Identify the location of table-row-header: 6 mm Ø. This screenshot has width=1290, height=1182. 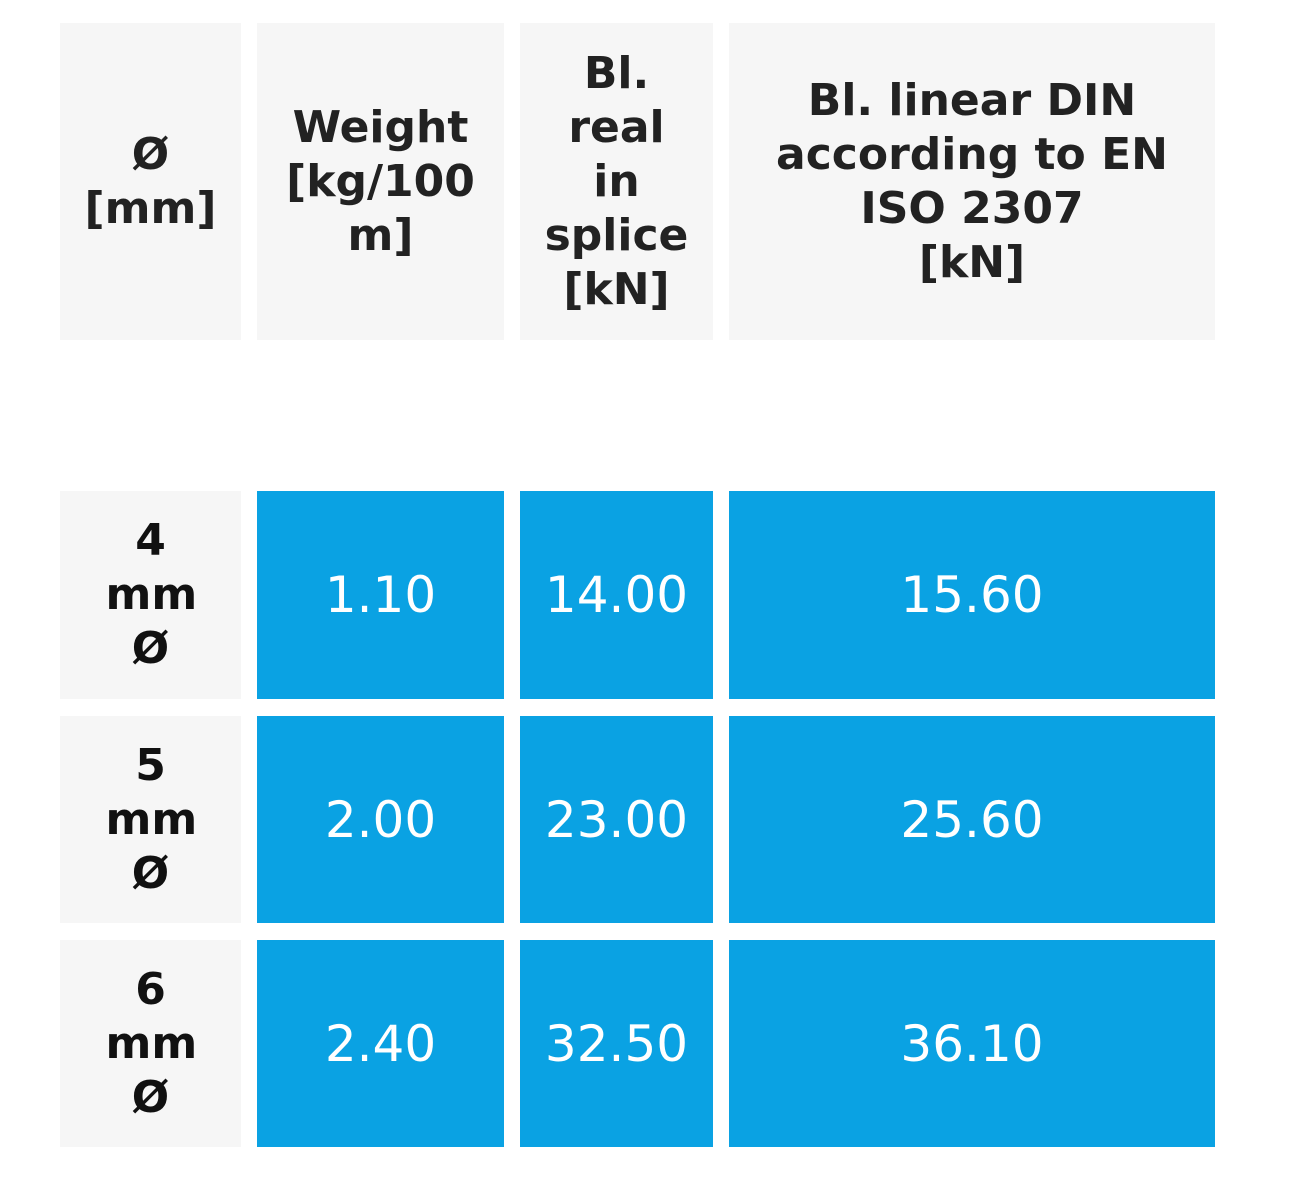
(150, 1043).